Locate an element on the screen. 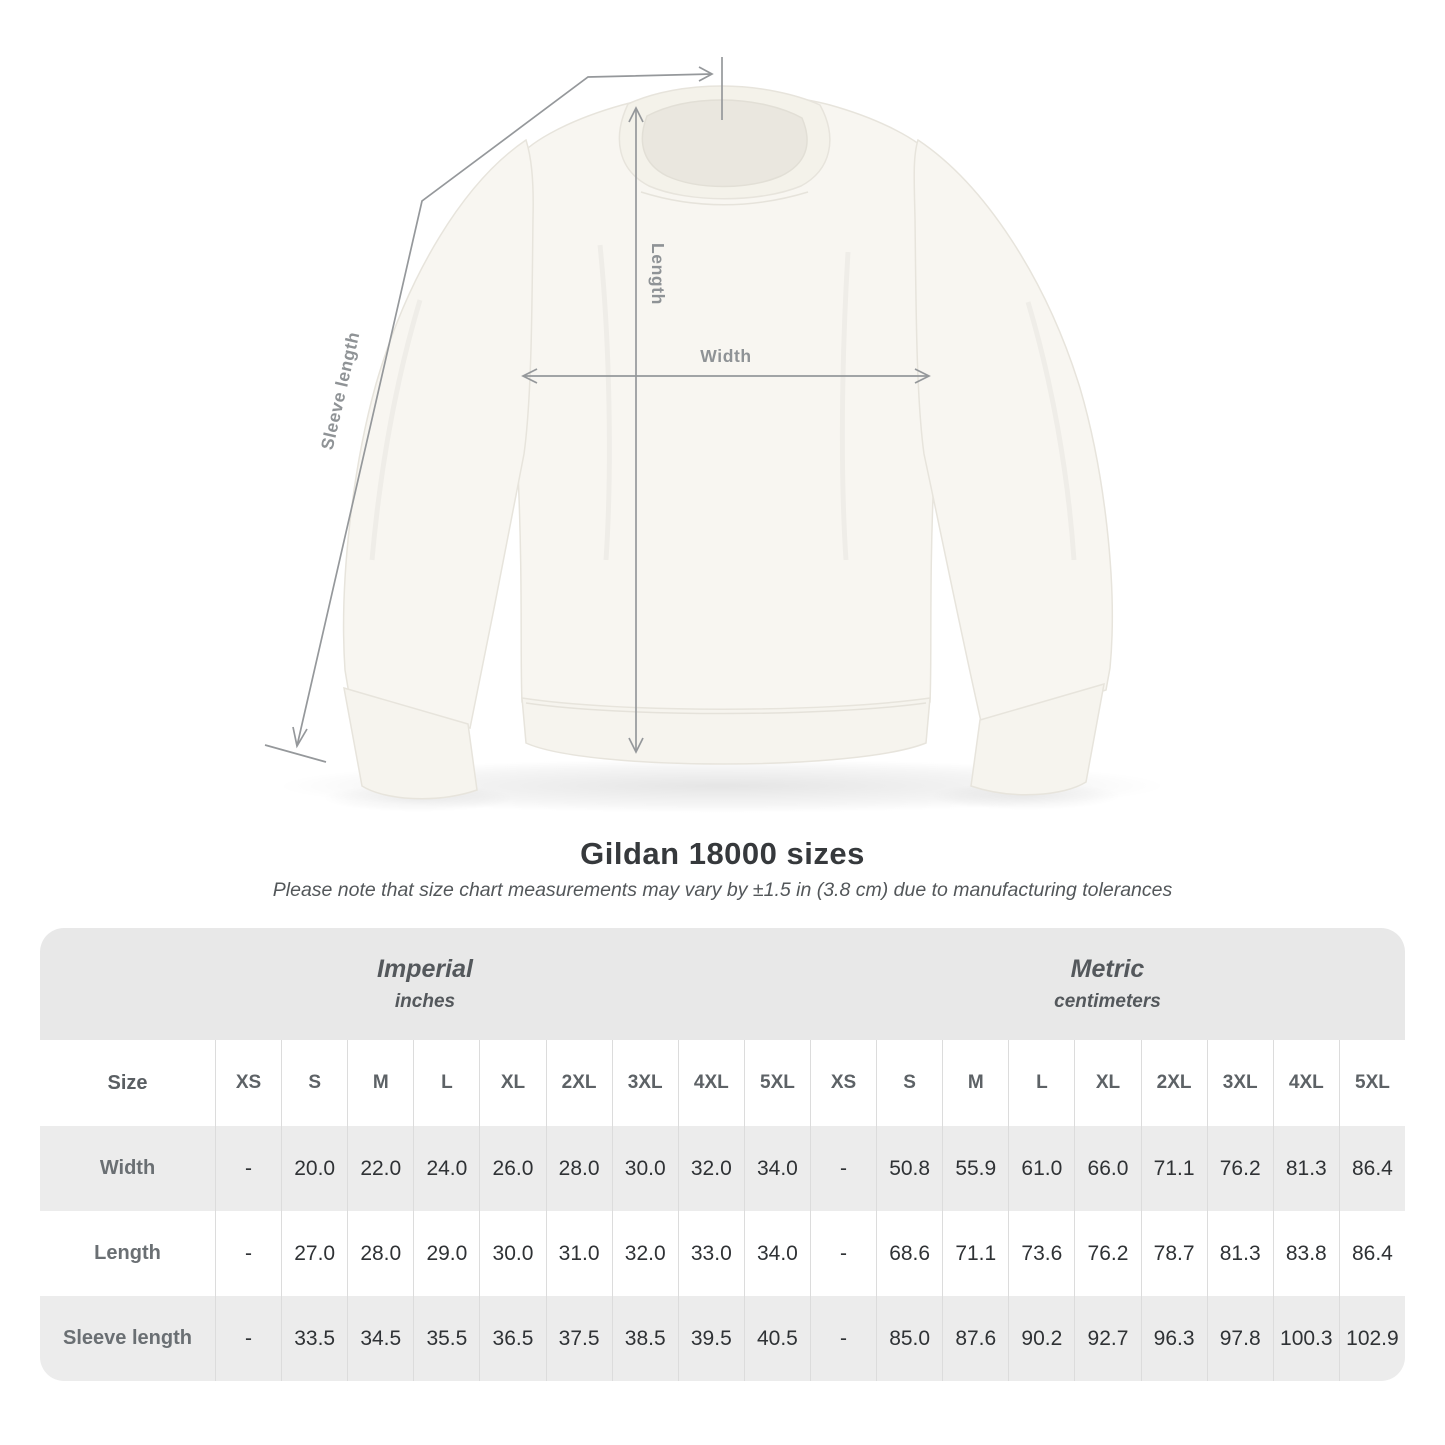  value-cell: 38.5 is located at coordinates (644, 1338).